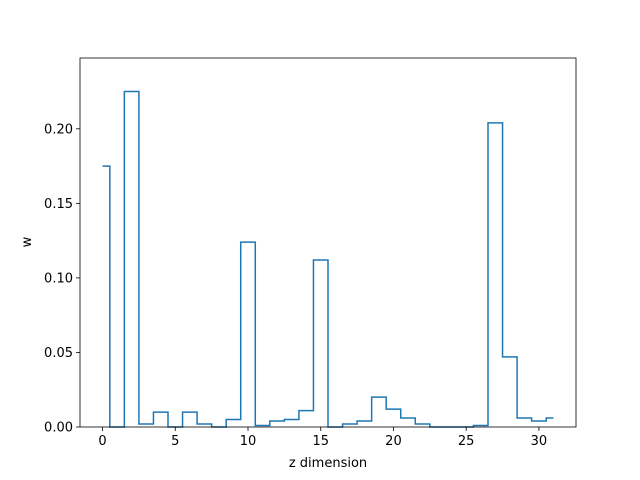 This screenshot has width=640, height=480. Describe the element at coordinates (58, 428) in the screenshot. I see `y-tick-label: 0.00` at that location.